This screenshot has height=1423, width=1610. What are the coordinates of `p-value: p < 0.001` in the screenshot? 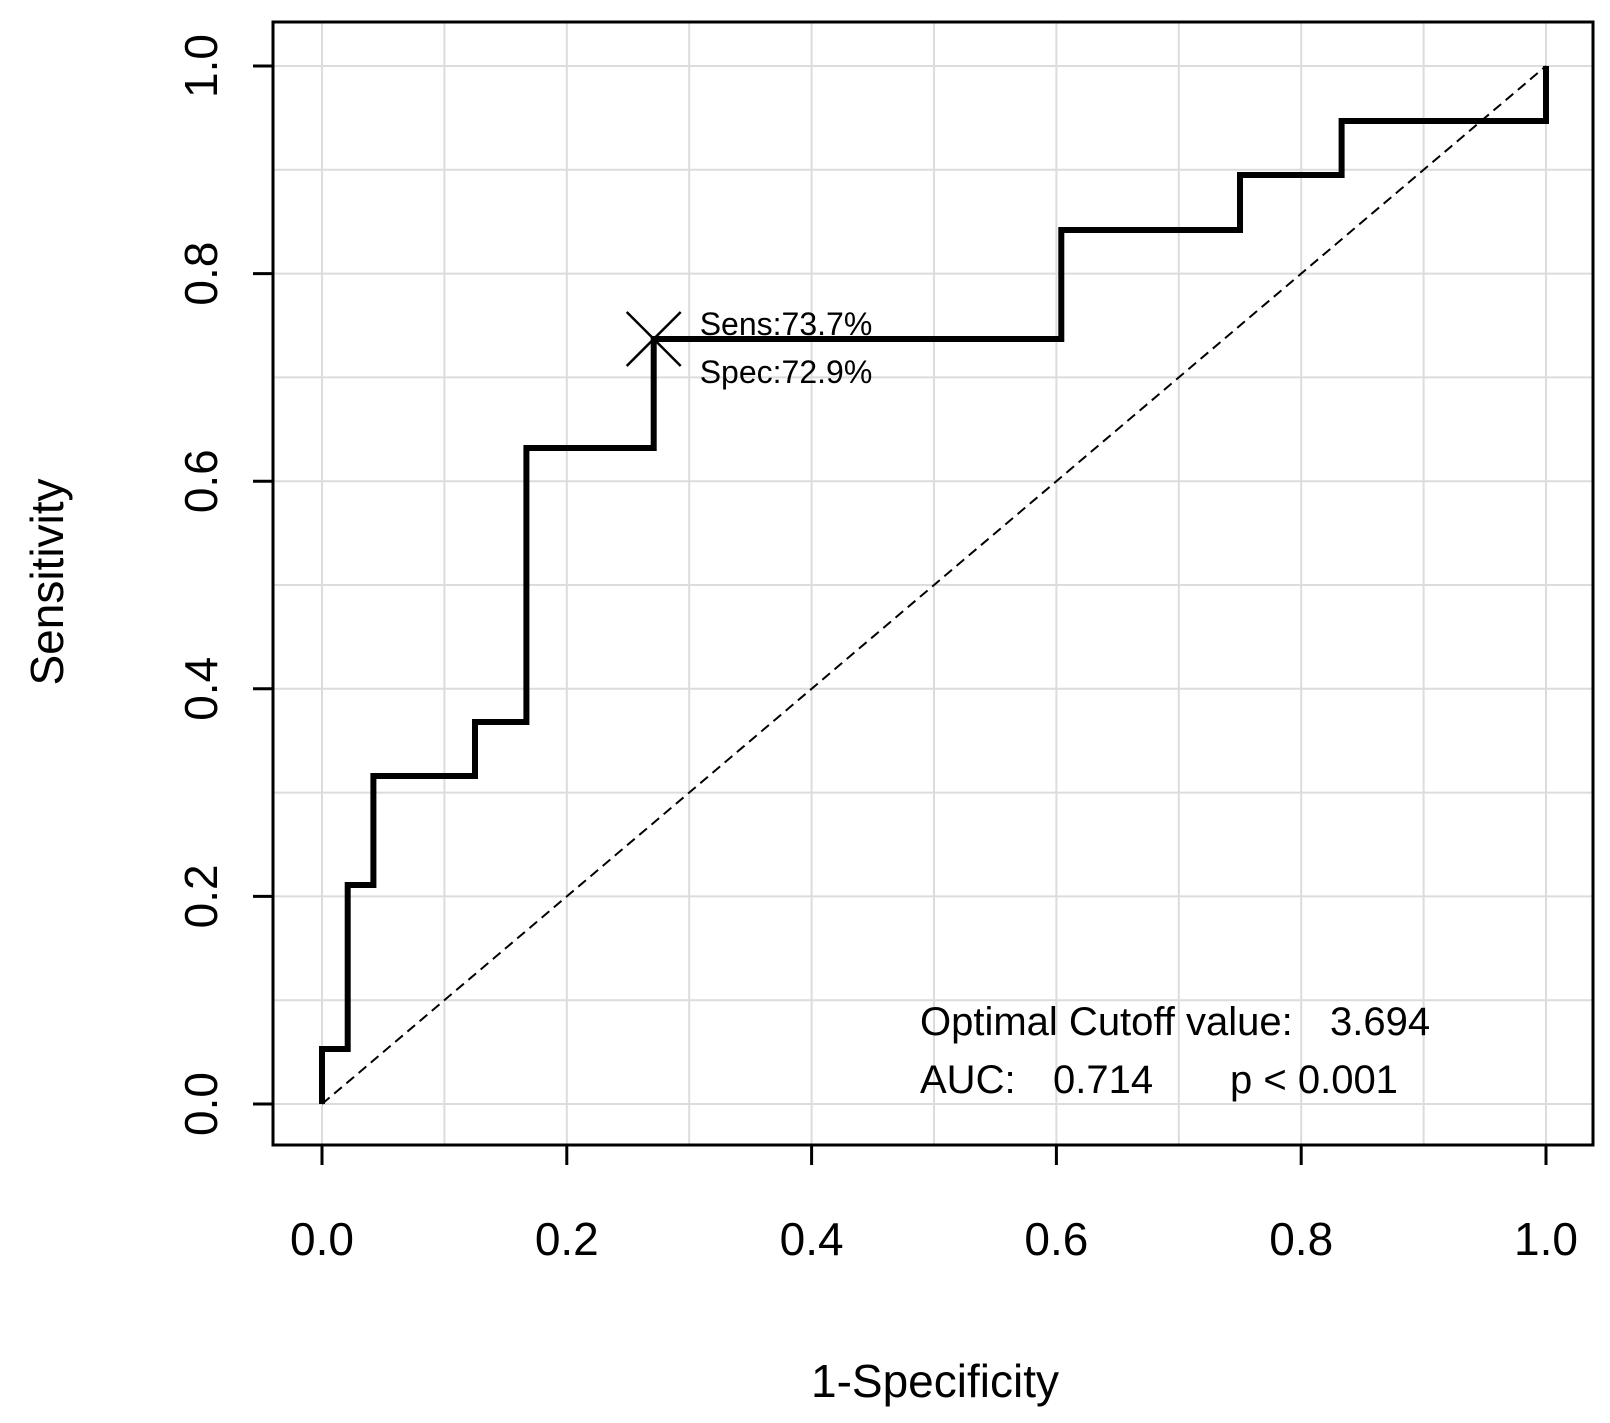 It's located at (1314, 1080).